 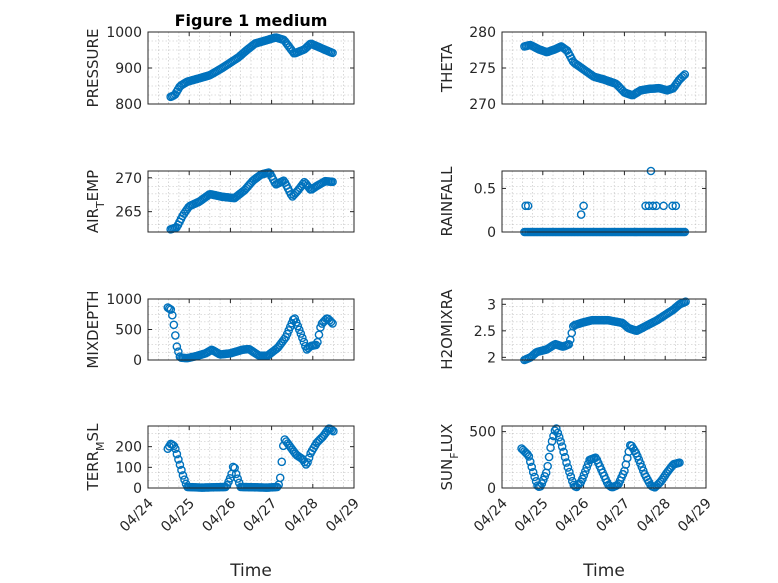 I want to click on y-axis-label: AIRTEMP, so click(x=95, y=201).